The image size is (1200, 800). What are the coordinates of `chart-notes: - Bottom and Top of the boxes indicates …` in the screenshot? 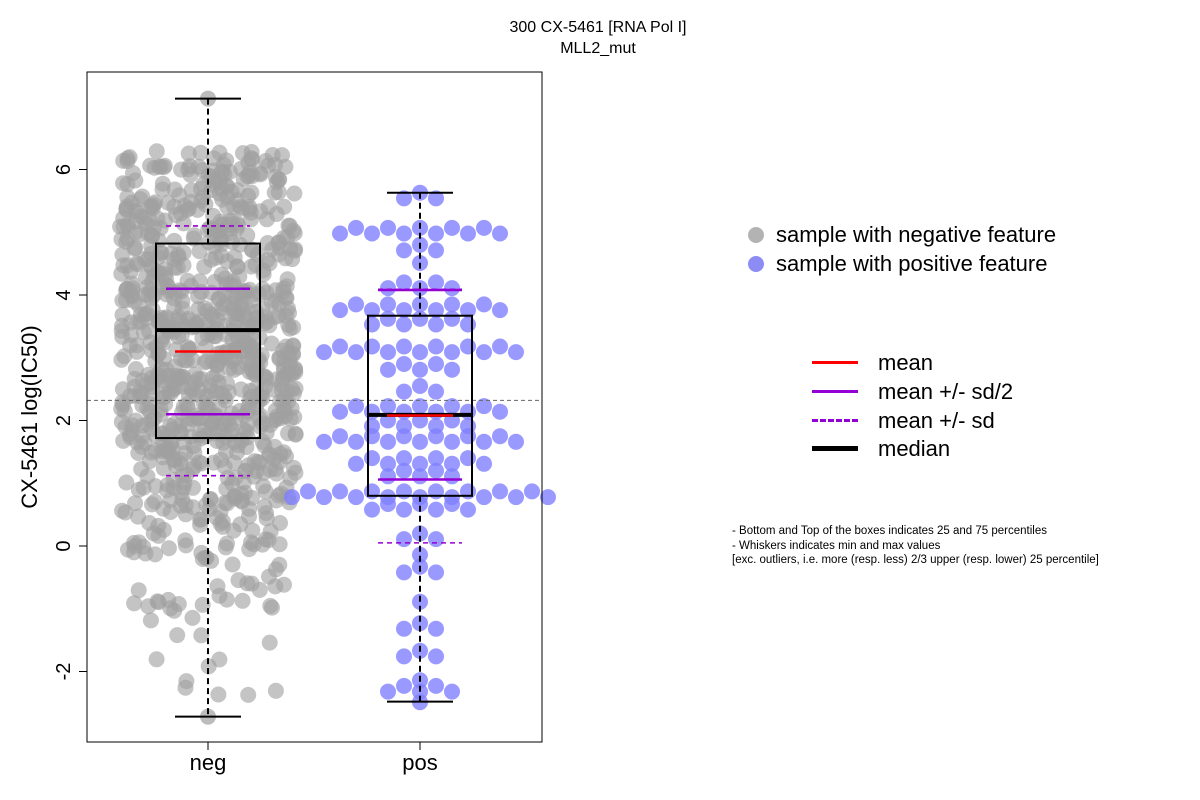 It's located at (915, 546).